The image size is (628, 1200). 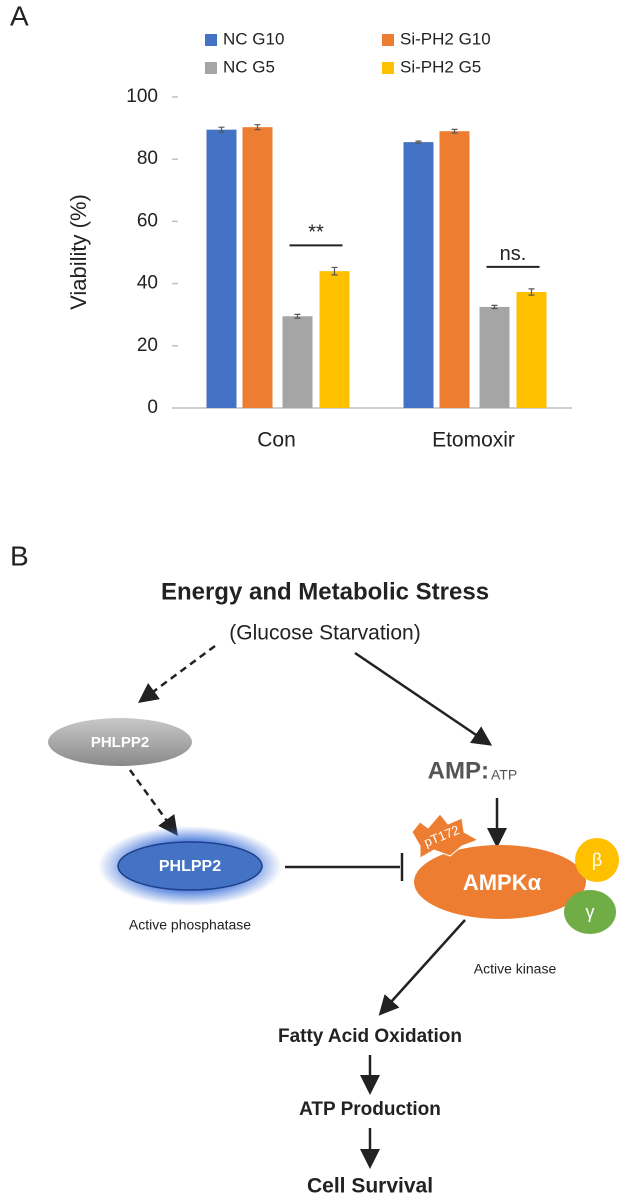 What do you see at coordinates (513, 254) in the screenshot?
I see `significance-label: ns.` at bounding box center [513, 254].